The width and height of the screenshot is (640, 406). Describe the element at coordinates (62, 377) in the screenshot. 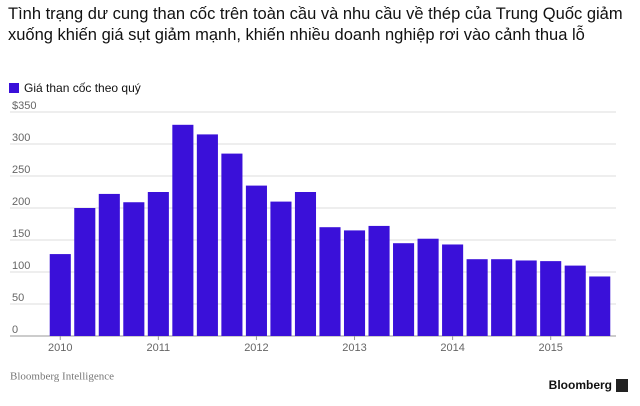

I see `source: Bloomberg Intelligence` at that location.